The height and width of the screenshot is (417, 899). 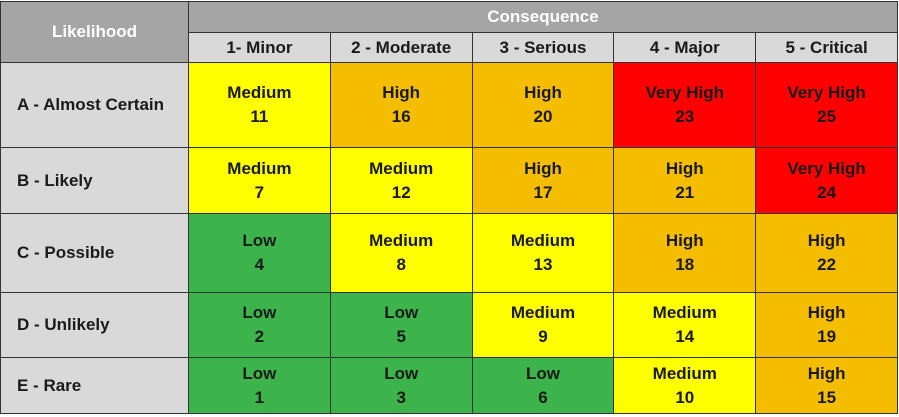 What do you see at coordinates (826, 325) in the screenshot?
I see `risk-cell: High 19` at bounding box center [826, 325].